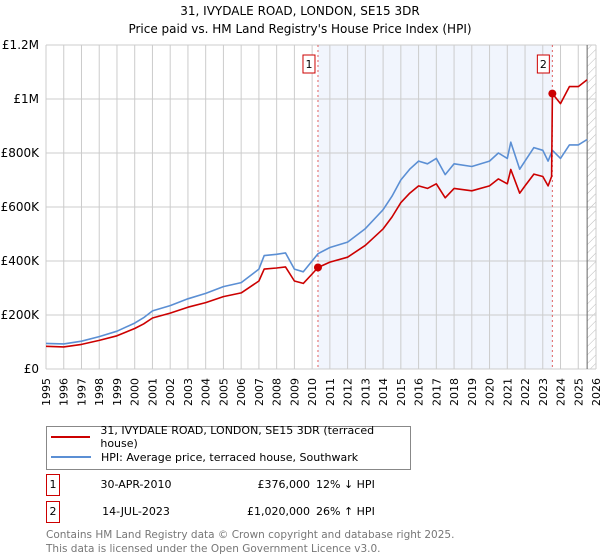 This screenshot has height=560, width=600. I want to click on x-tick-label: 2009, so click(294, 392).